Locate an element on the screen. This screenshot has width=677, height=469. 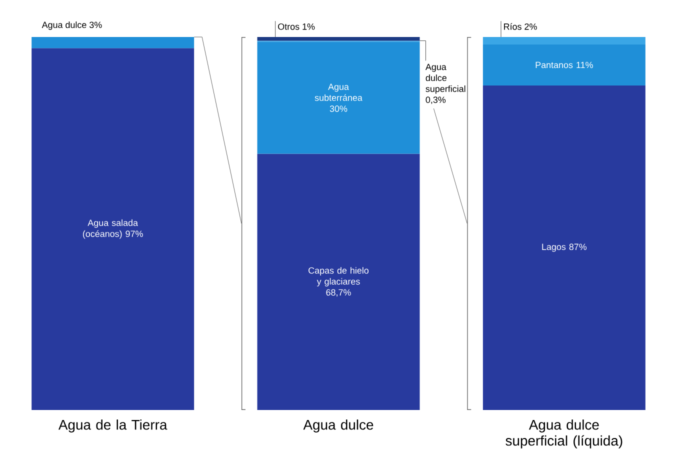
data-label: Capas de hielo y glaciares 68,7% is located at coordinates (338, 282).